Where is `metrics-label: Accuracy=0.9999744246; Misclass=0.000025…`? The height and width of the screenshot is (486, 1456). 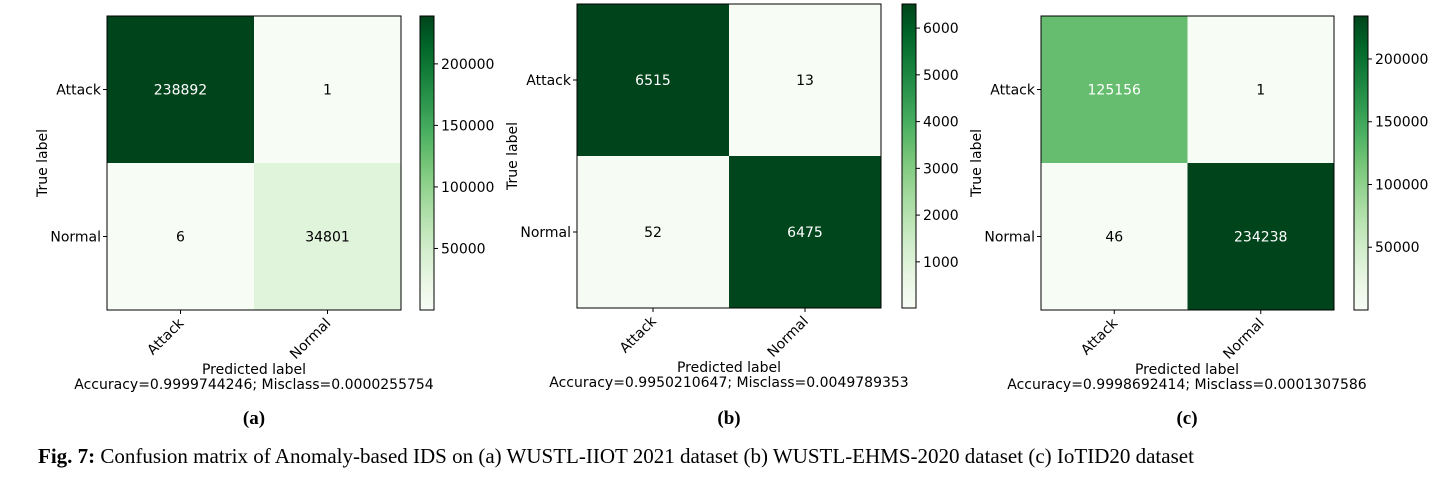
metrics-label: Accuracy=0.9999744246; Misclass=0.000025… is located at coordinates (254, 385).